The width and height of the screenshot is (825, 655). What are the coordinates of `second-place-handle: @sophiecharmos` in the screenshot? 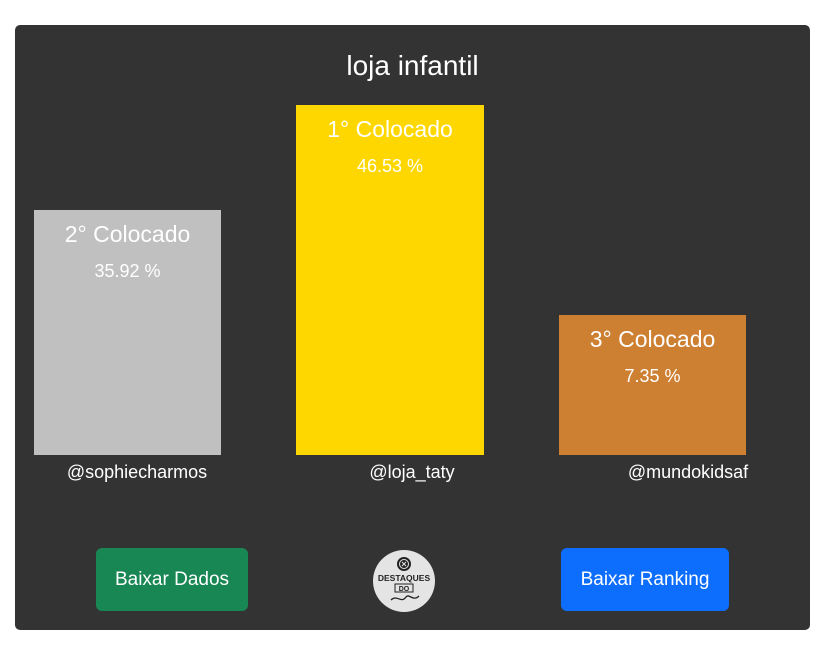 It's located at (137, 472).